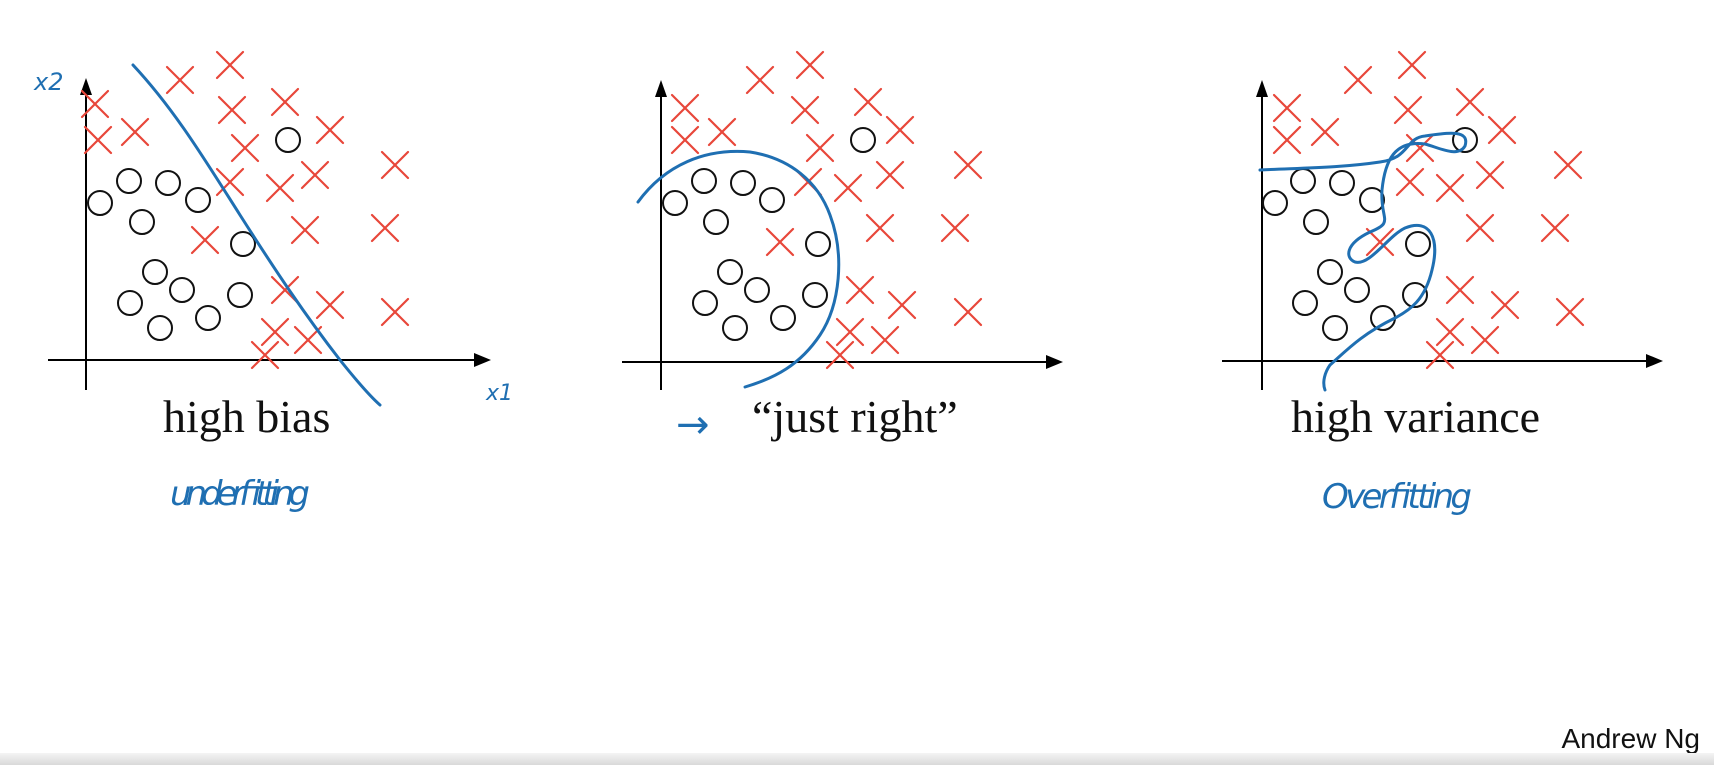 The width and height of the screenshot is (1714, 765). I want to click on panel-3-markers, so click(1423, 210).